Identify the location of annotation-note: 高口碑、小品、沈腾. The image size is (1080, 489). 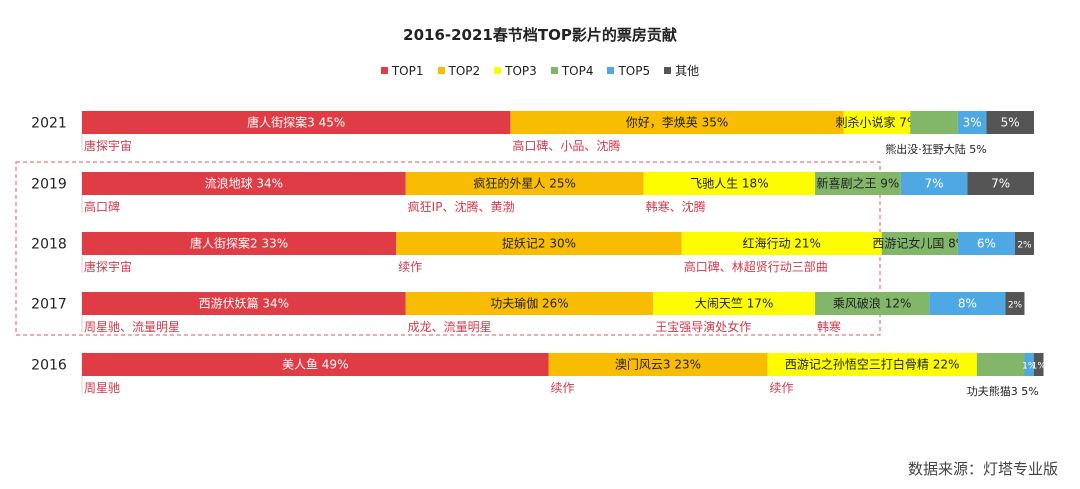
(566, 145).